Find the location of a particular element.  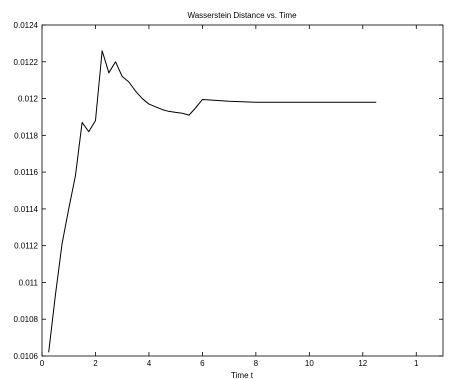

x-tick-label: 2 is located at coordinates (95, 363).